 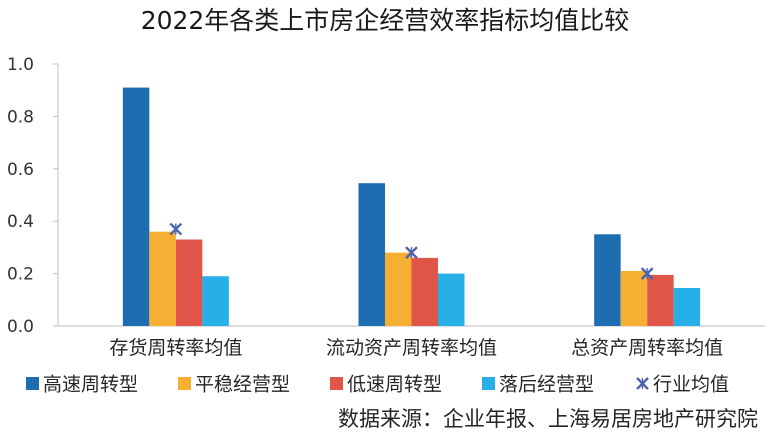 What do you see at coordinates (20, 275) in the screenshot?
I see `y-tick-label: 0.2` at bounding box center [20, 275].